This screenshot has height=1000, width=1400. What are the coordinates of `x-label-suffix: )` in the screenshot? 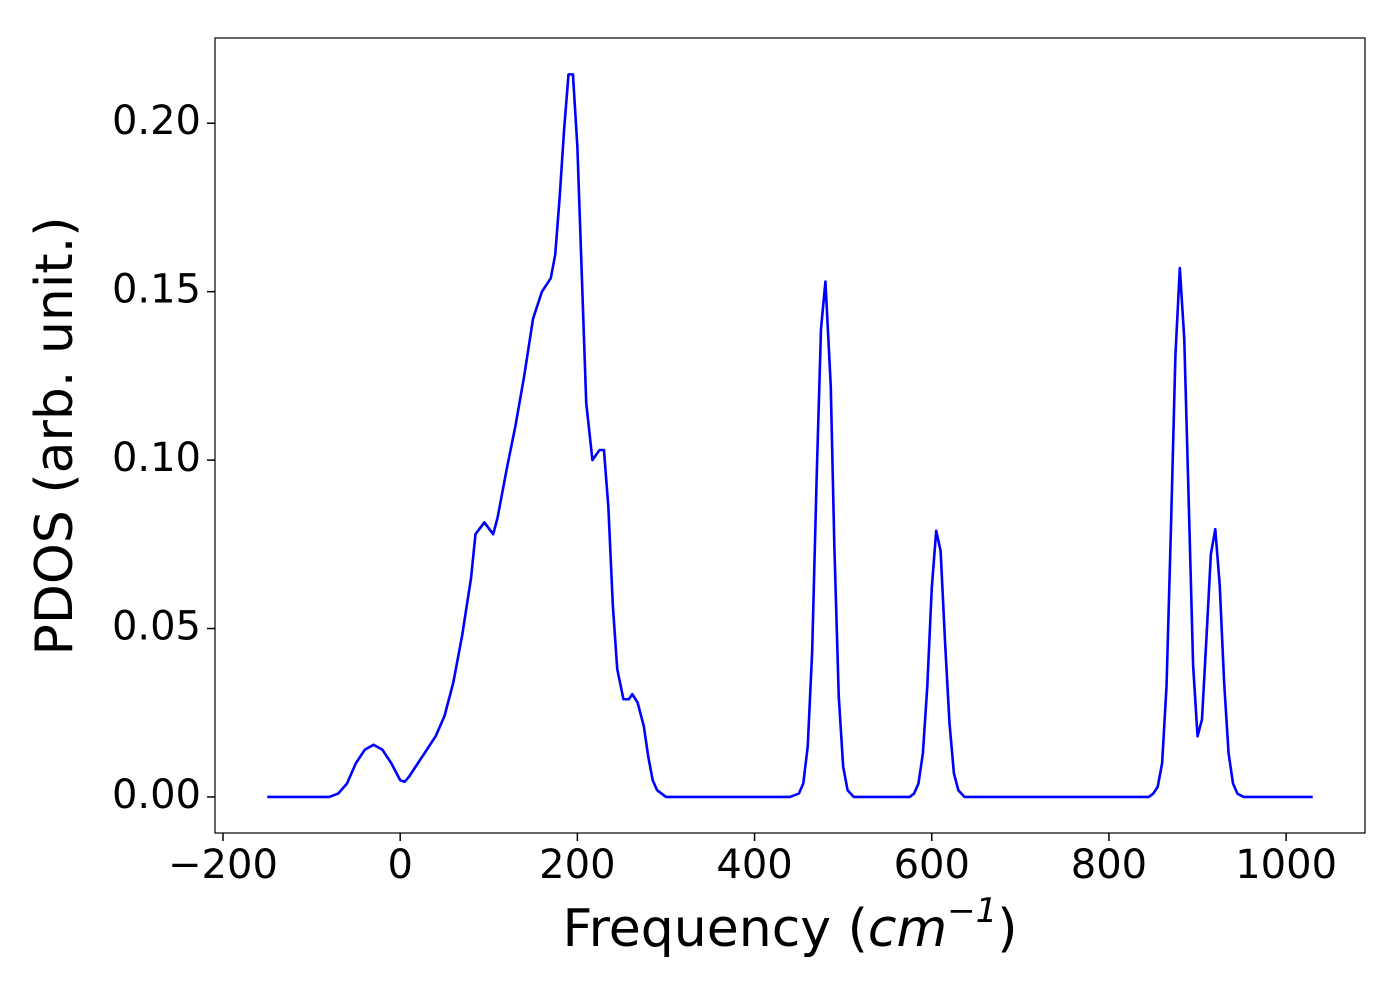 It's located at (1007, 929).